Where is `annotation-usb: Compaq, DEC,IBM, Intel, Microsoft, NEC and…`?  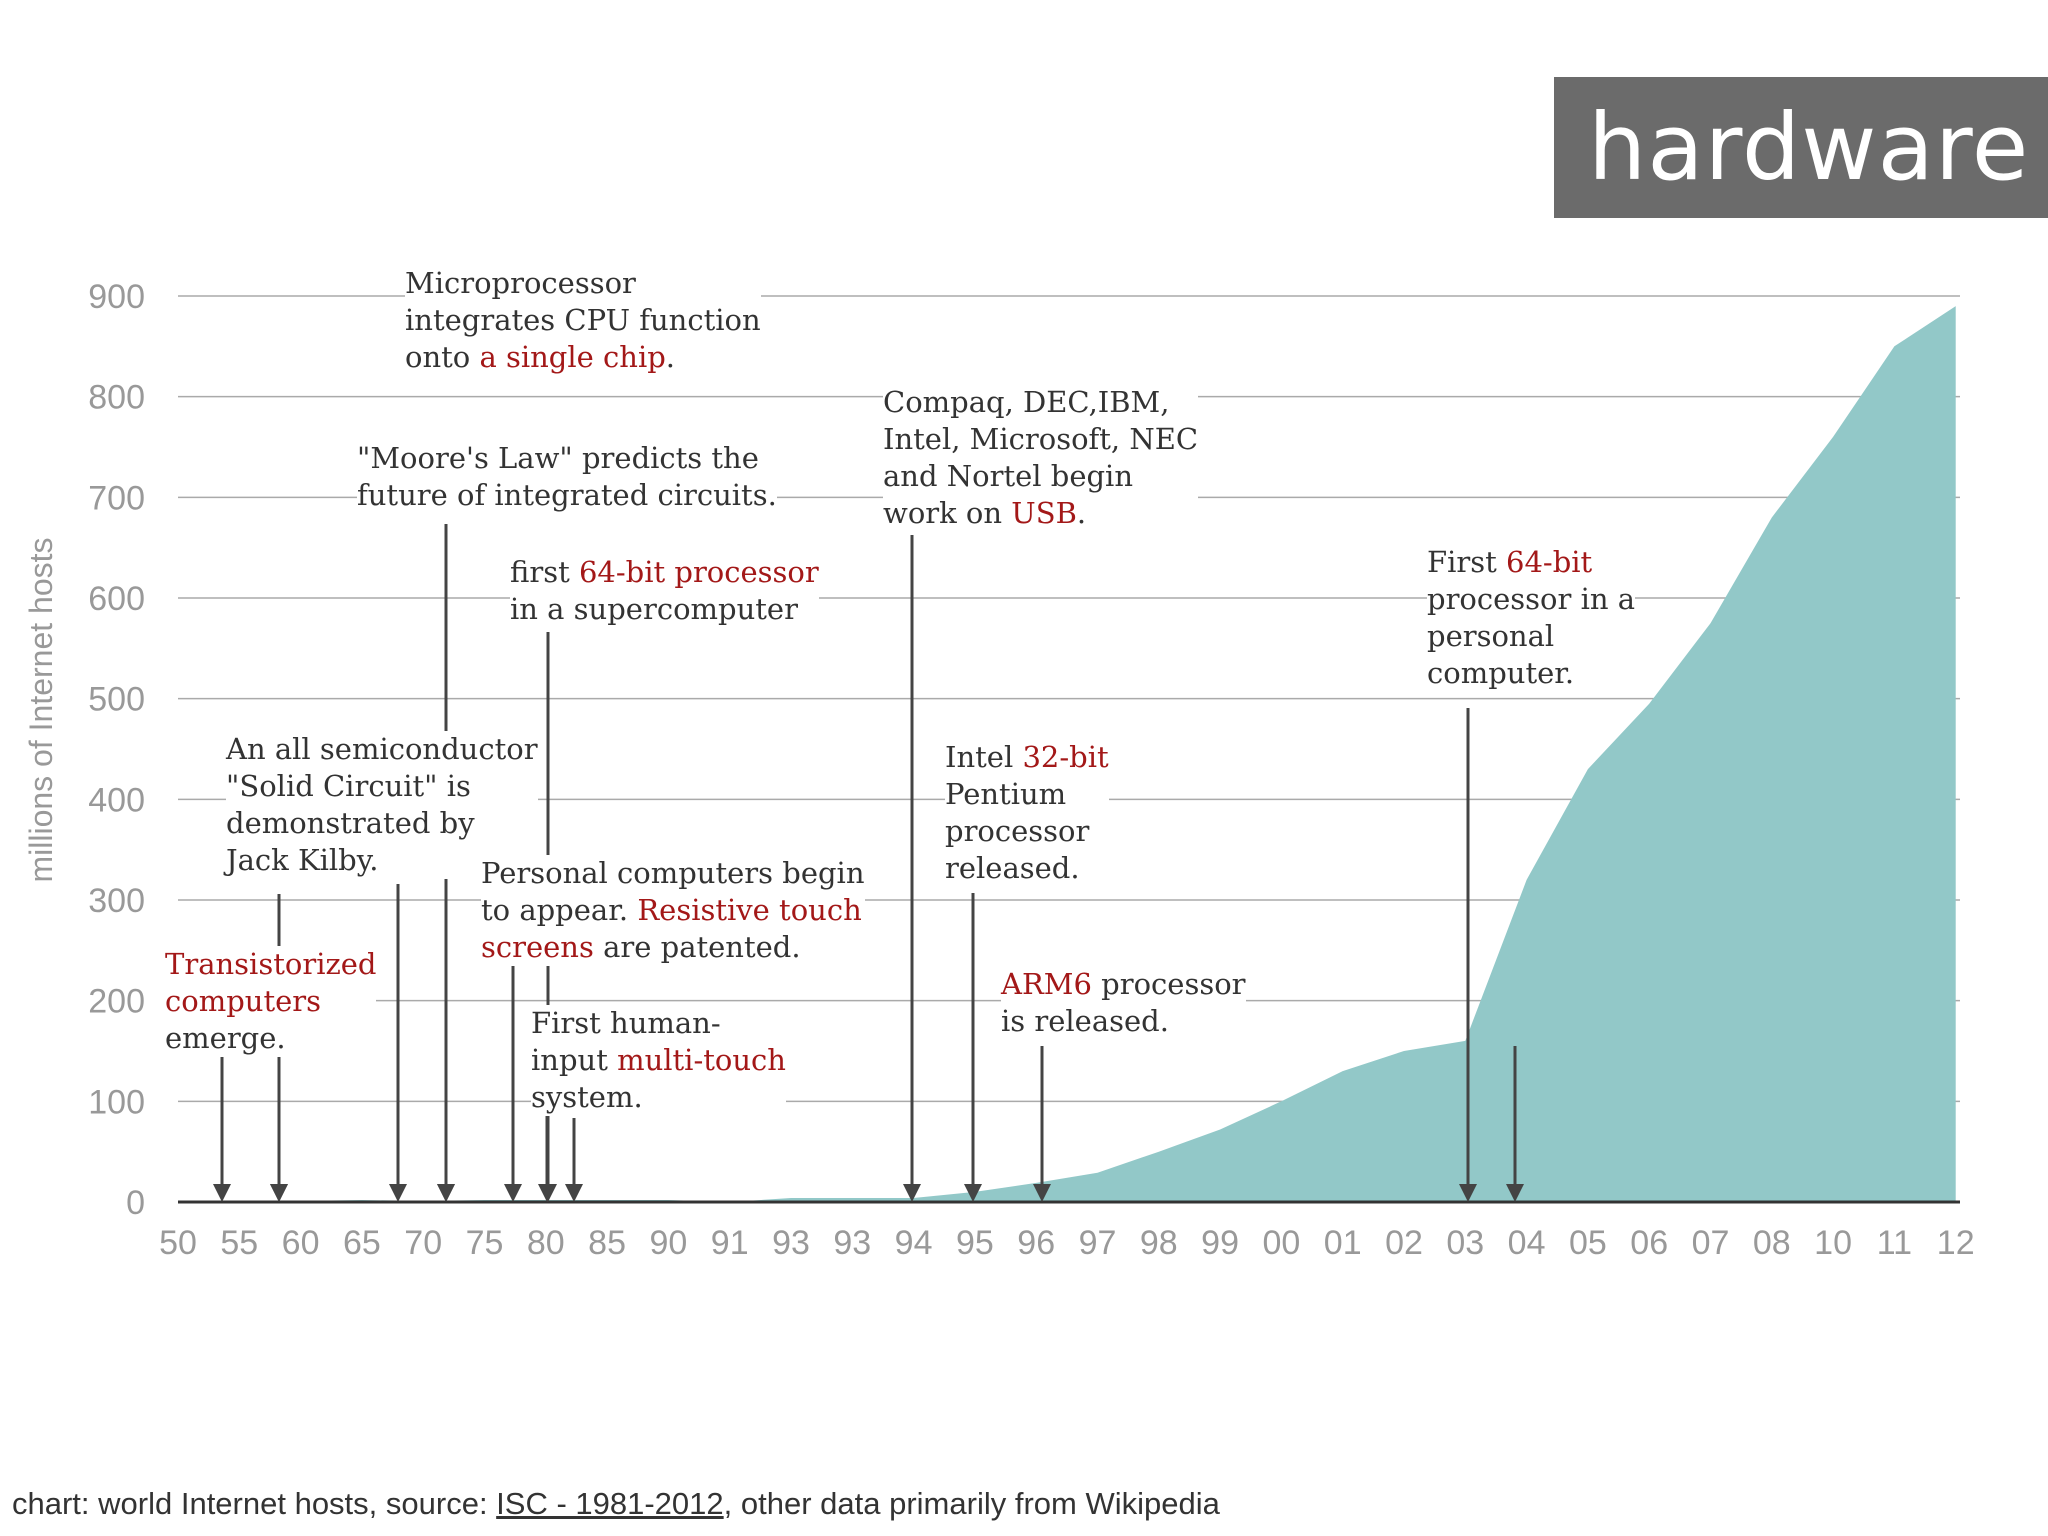 annotation-usb: Compaq, DEC,IBM, Intel, Microsoft, NEC and… is located at coordinates (1041, 458).